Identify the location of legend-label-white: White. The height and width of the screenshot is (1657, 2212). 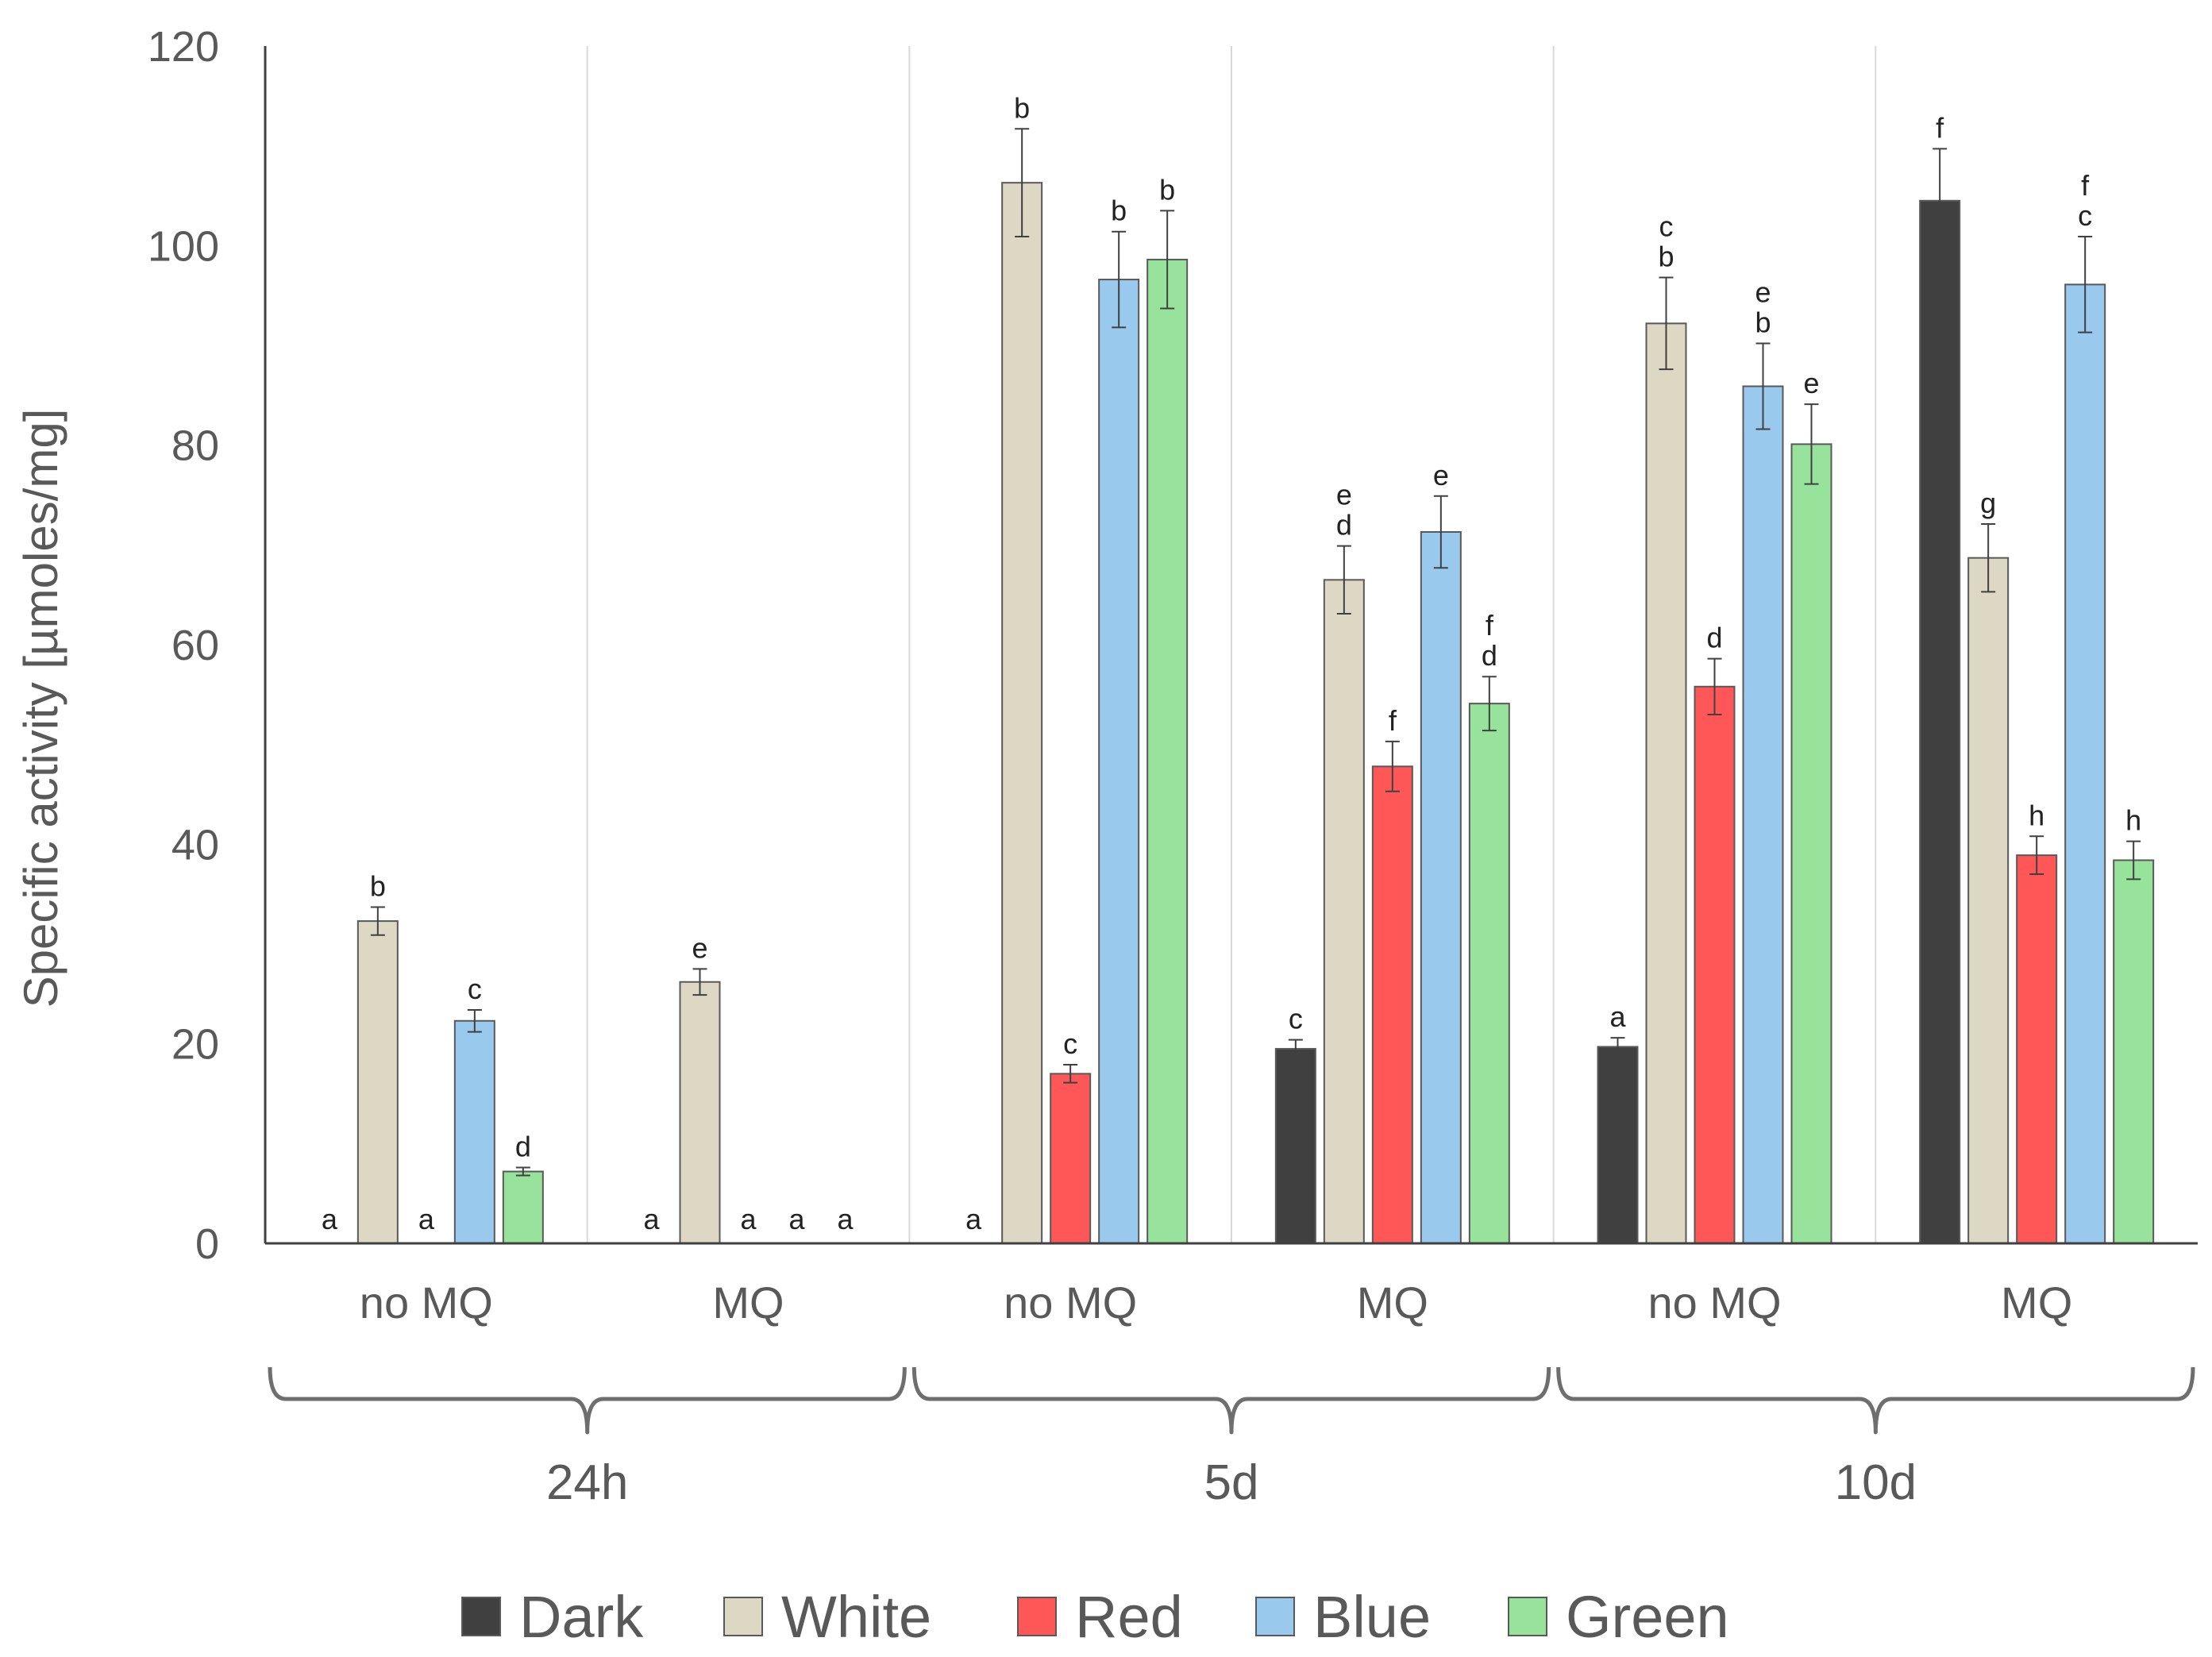
(856, 1617).